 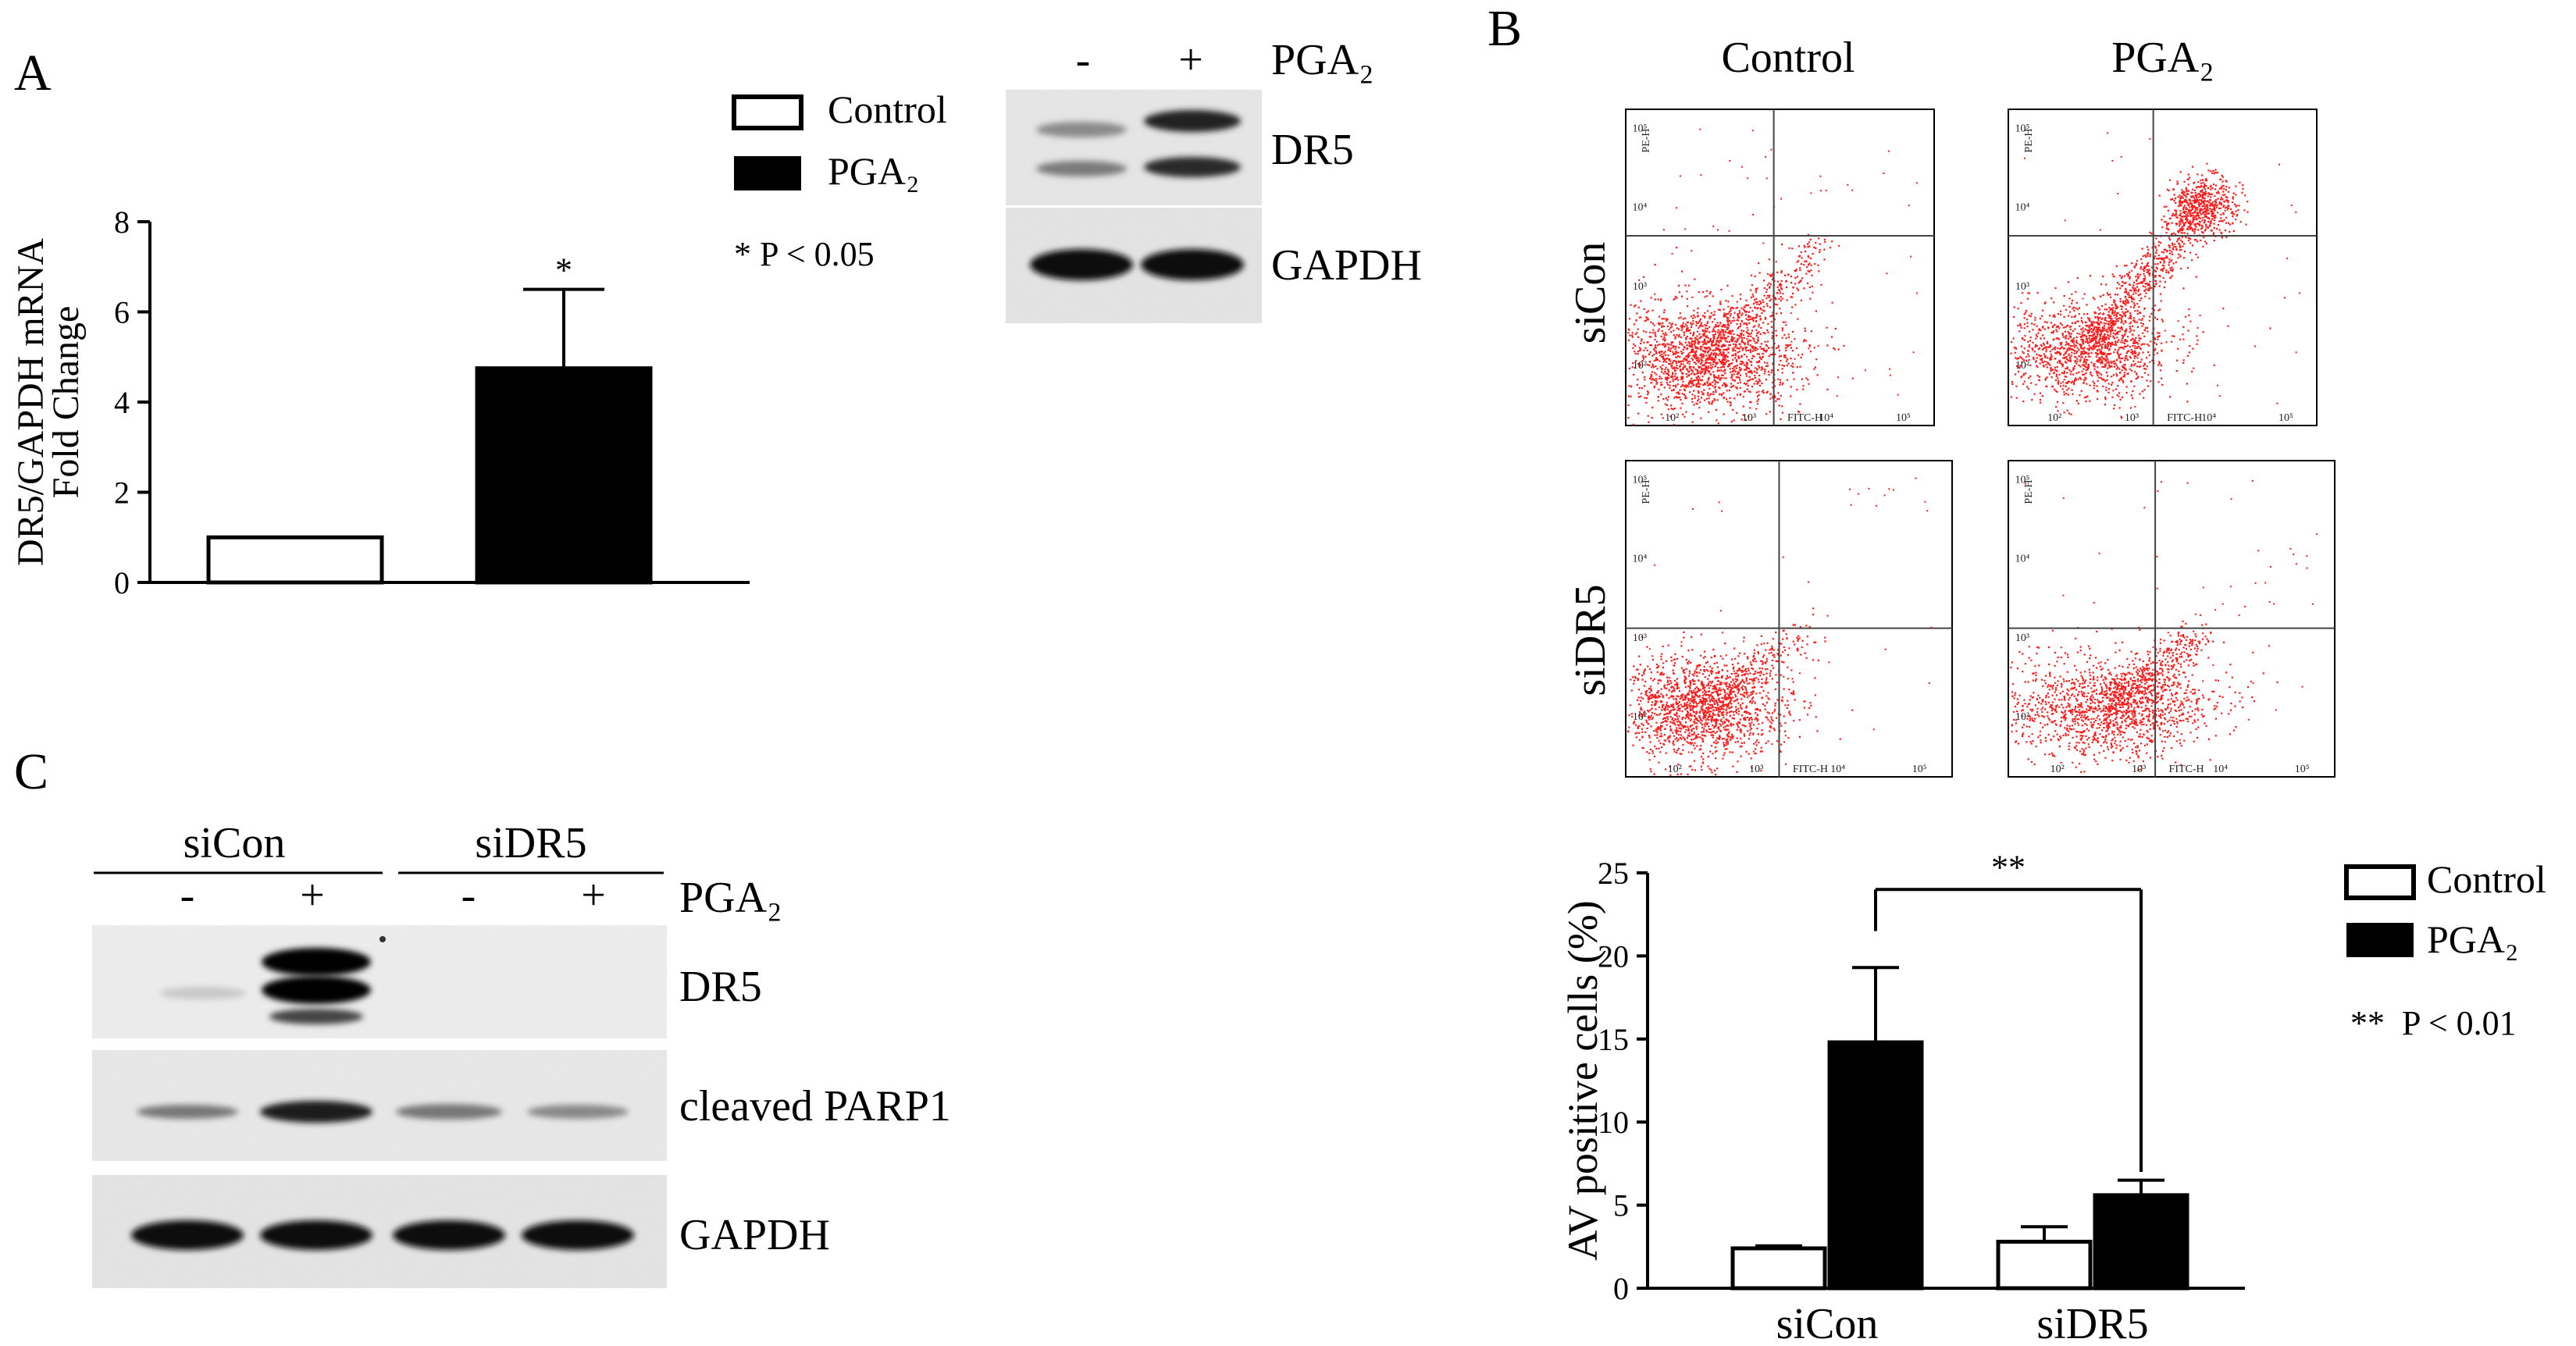 I want to click on y-axis-label: DR5/GAPDH mRNA, so click(x=31, y=402).